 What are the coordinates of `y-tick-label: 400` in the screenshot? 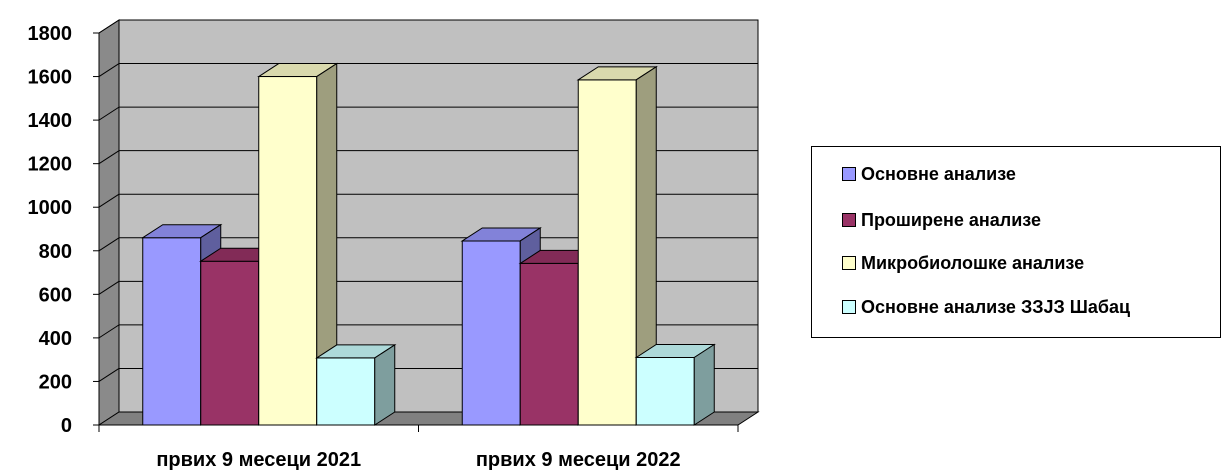 It's located at (55, 339).